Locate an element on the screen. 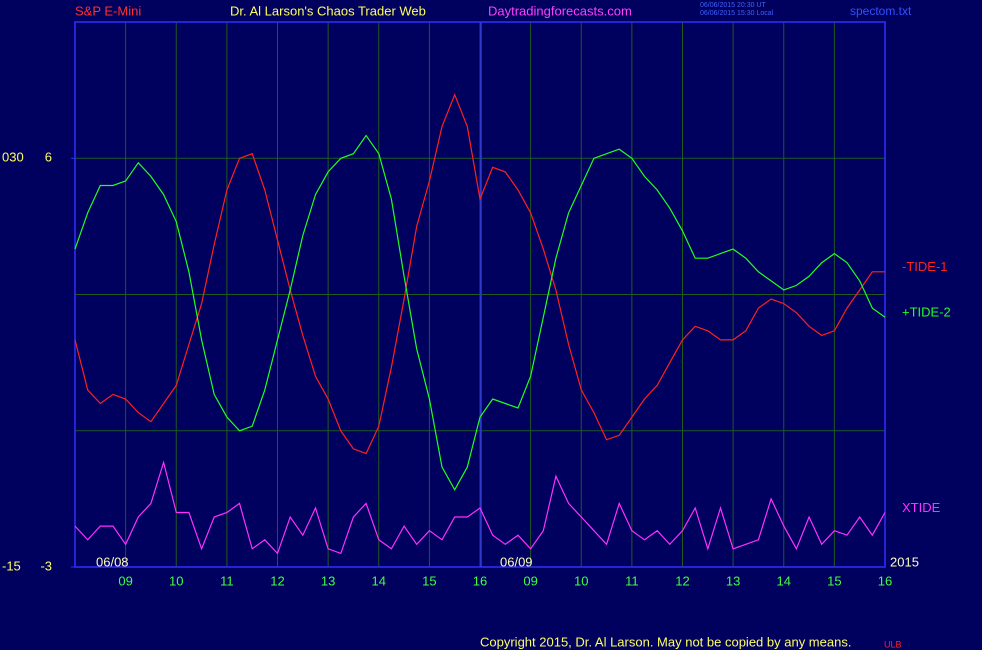  annotation: 2015 is located at coordinates (904, 561).